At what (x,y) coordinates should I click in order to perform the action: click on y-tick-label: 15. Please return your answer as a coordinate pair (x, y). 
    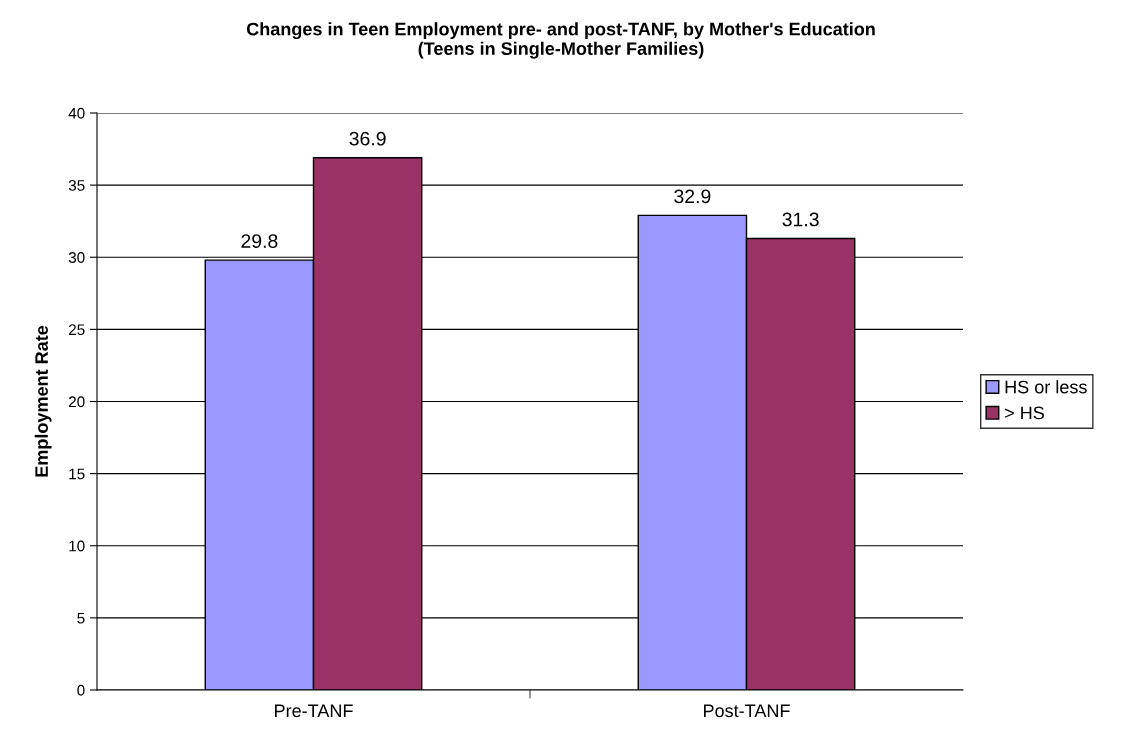
    Looking at the image, I should click on (77, 474).